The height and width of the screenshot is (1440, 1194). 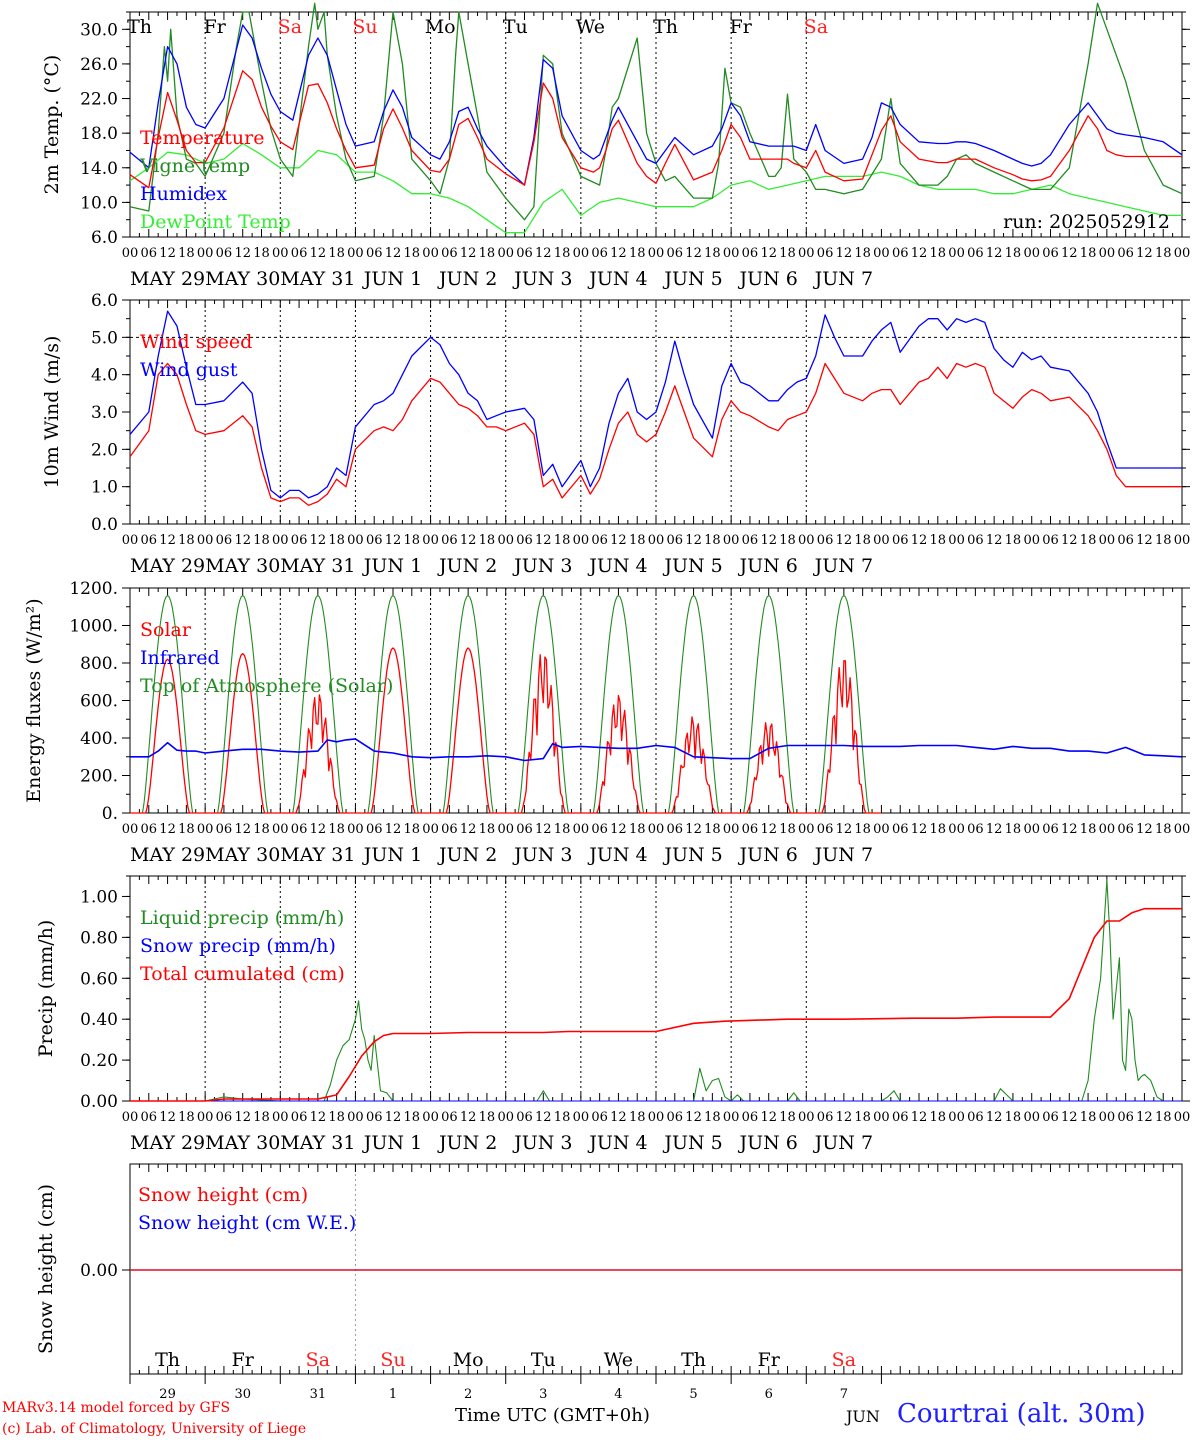 I want to click on day-number-label: 31, so click(x=318, y=1394).